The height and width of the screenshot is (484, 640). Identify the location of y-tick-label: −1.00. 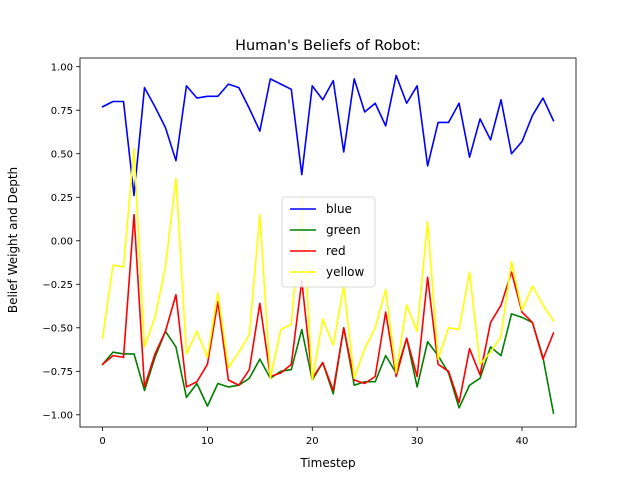
(57, 415).